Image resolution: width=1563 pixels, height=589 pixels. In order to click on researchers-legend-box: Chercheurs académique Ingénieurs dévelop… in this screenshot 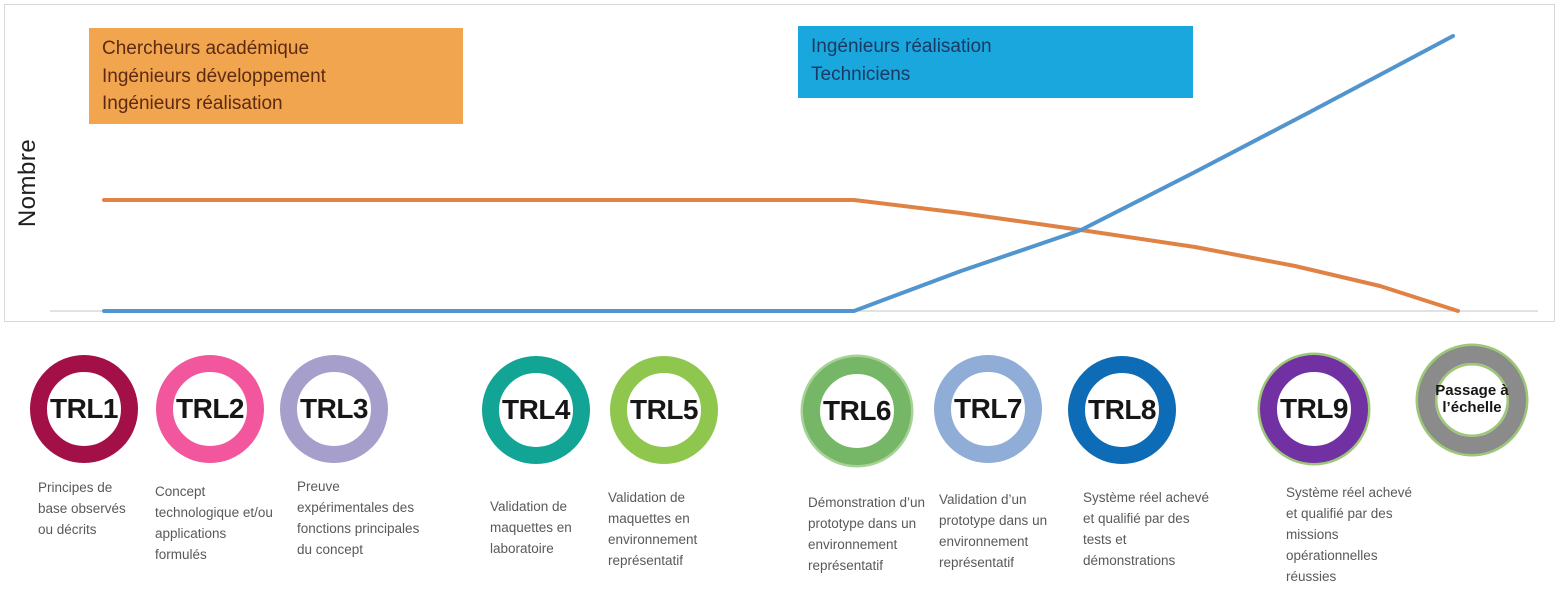, I will do `click(276, 76)`.